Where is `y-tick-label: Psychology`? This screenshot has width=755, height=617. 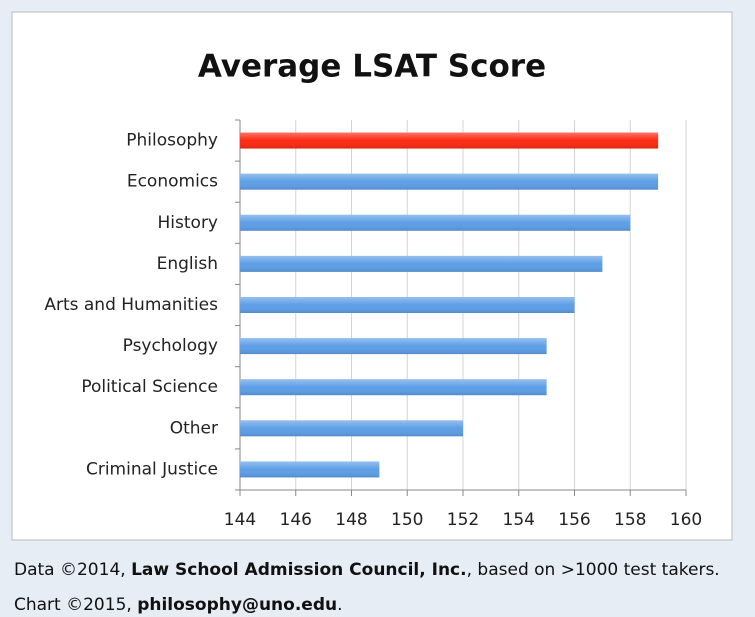
y-tick-label: Psychology is located at coordinates (170, 346).